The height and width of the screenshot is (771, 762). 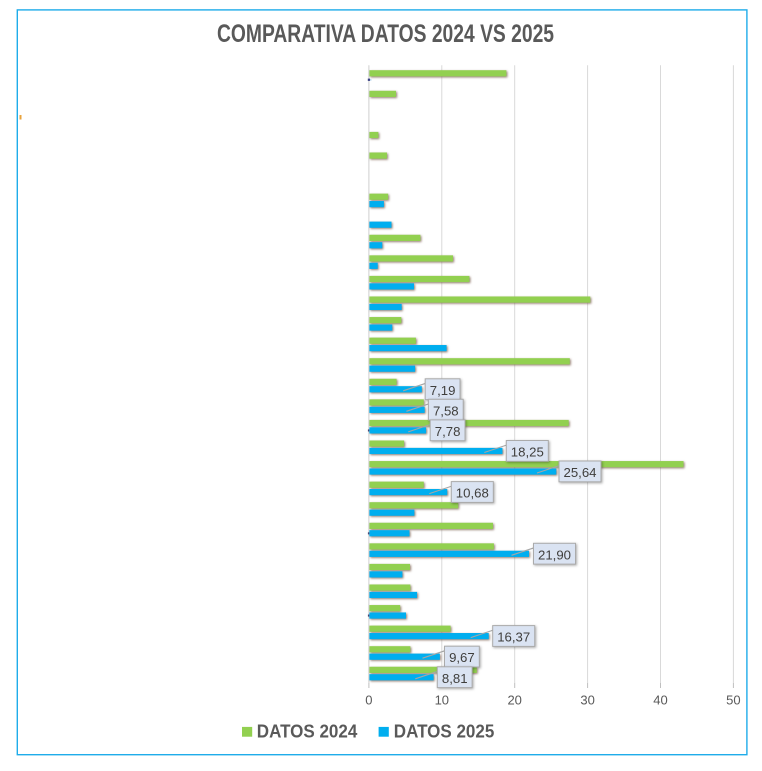 I want to click on svg-text: 30, so click(x=587, y=699).